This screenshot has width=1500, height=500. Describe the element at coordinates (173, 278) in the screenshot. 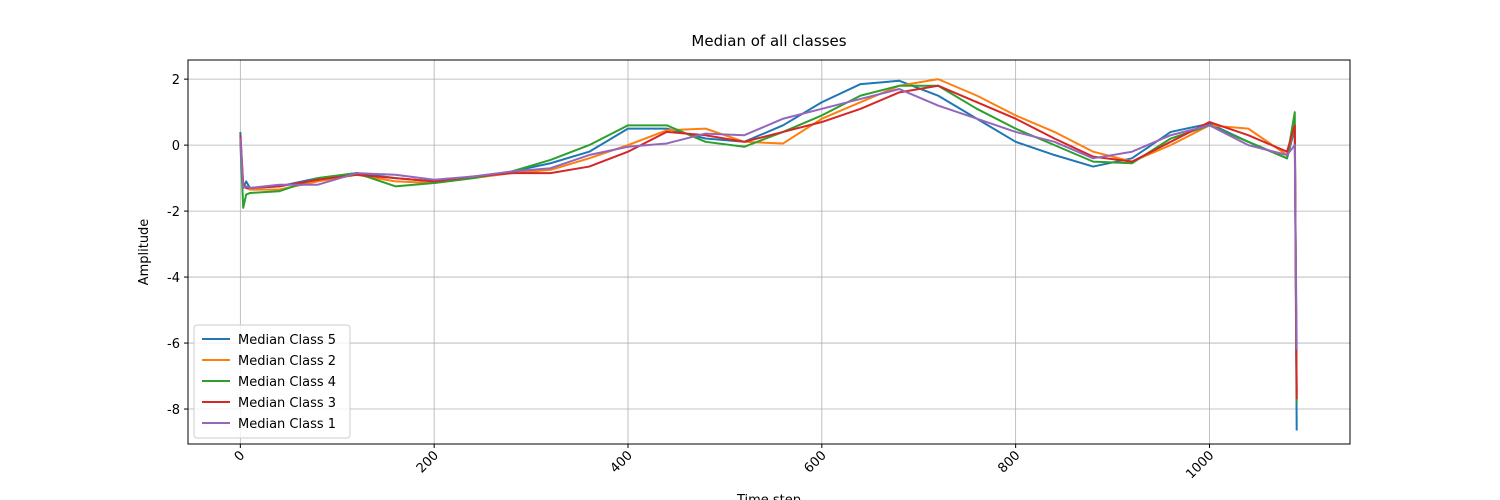

I see `y-tick-label: -4` at that location.